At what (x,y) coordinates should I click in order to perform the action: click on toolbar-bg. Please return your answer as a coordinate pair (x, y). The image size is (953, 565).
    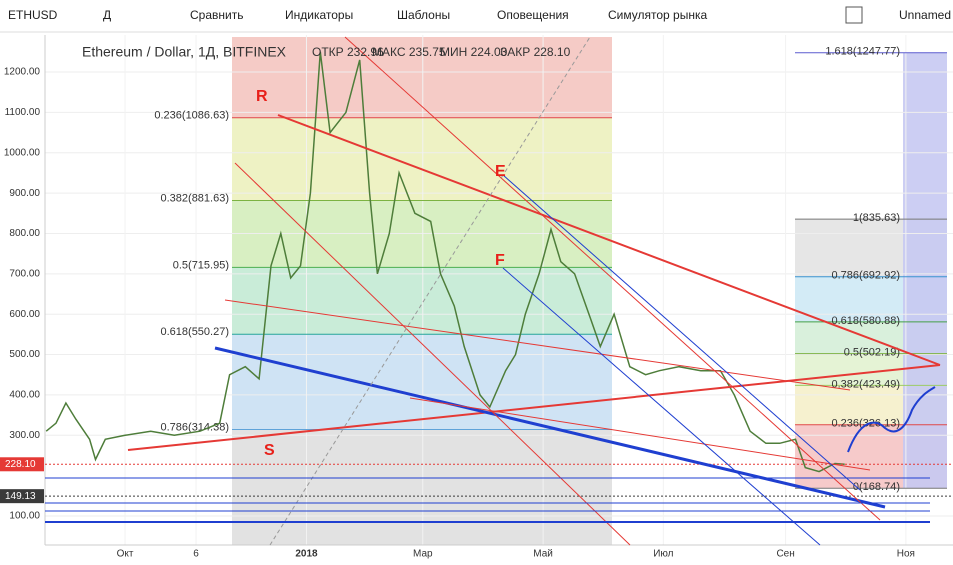
    Looking at the image, I should click on (476, 16).